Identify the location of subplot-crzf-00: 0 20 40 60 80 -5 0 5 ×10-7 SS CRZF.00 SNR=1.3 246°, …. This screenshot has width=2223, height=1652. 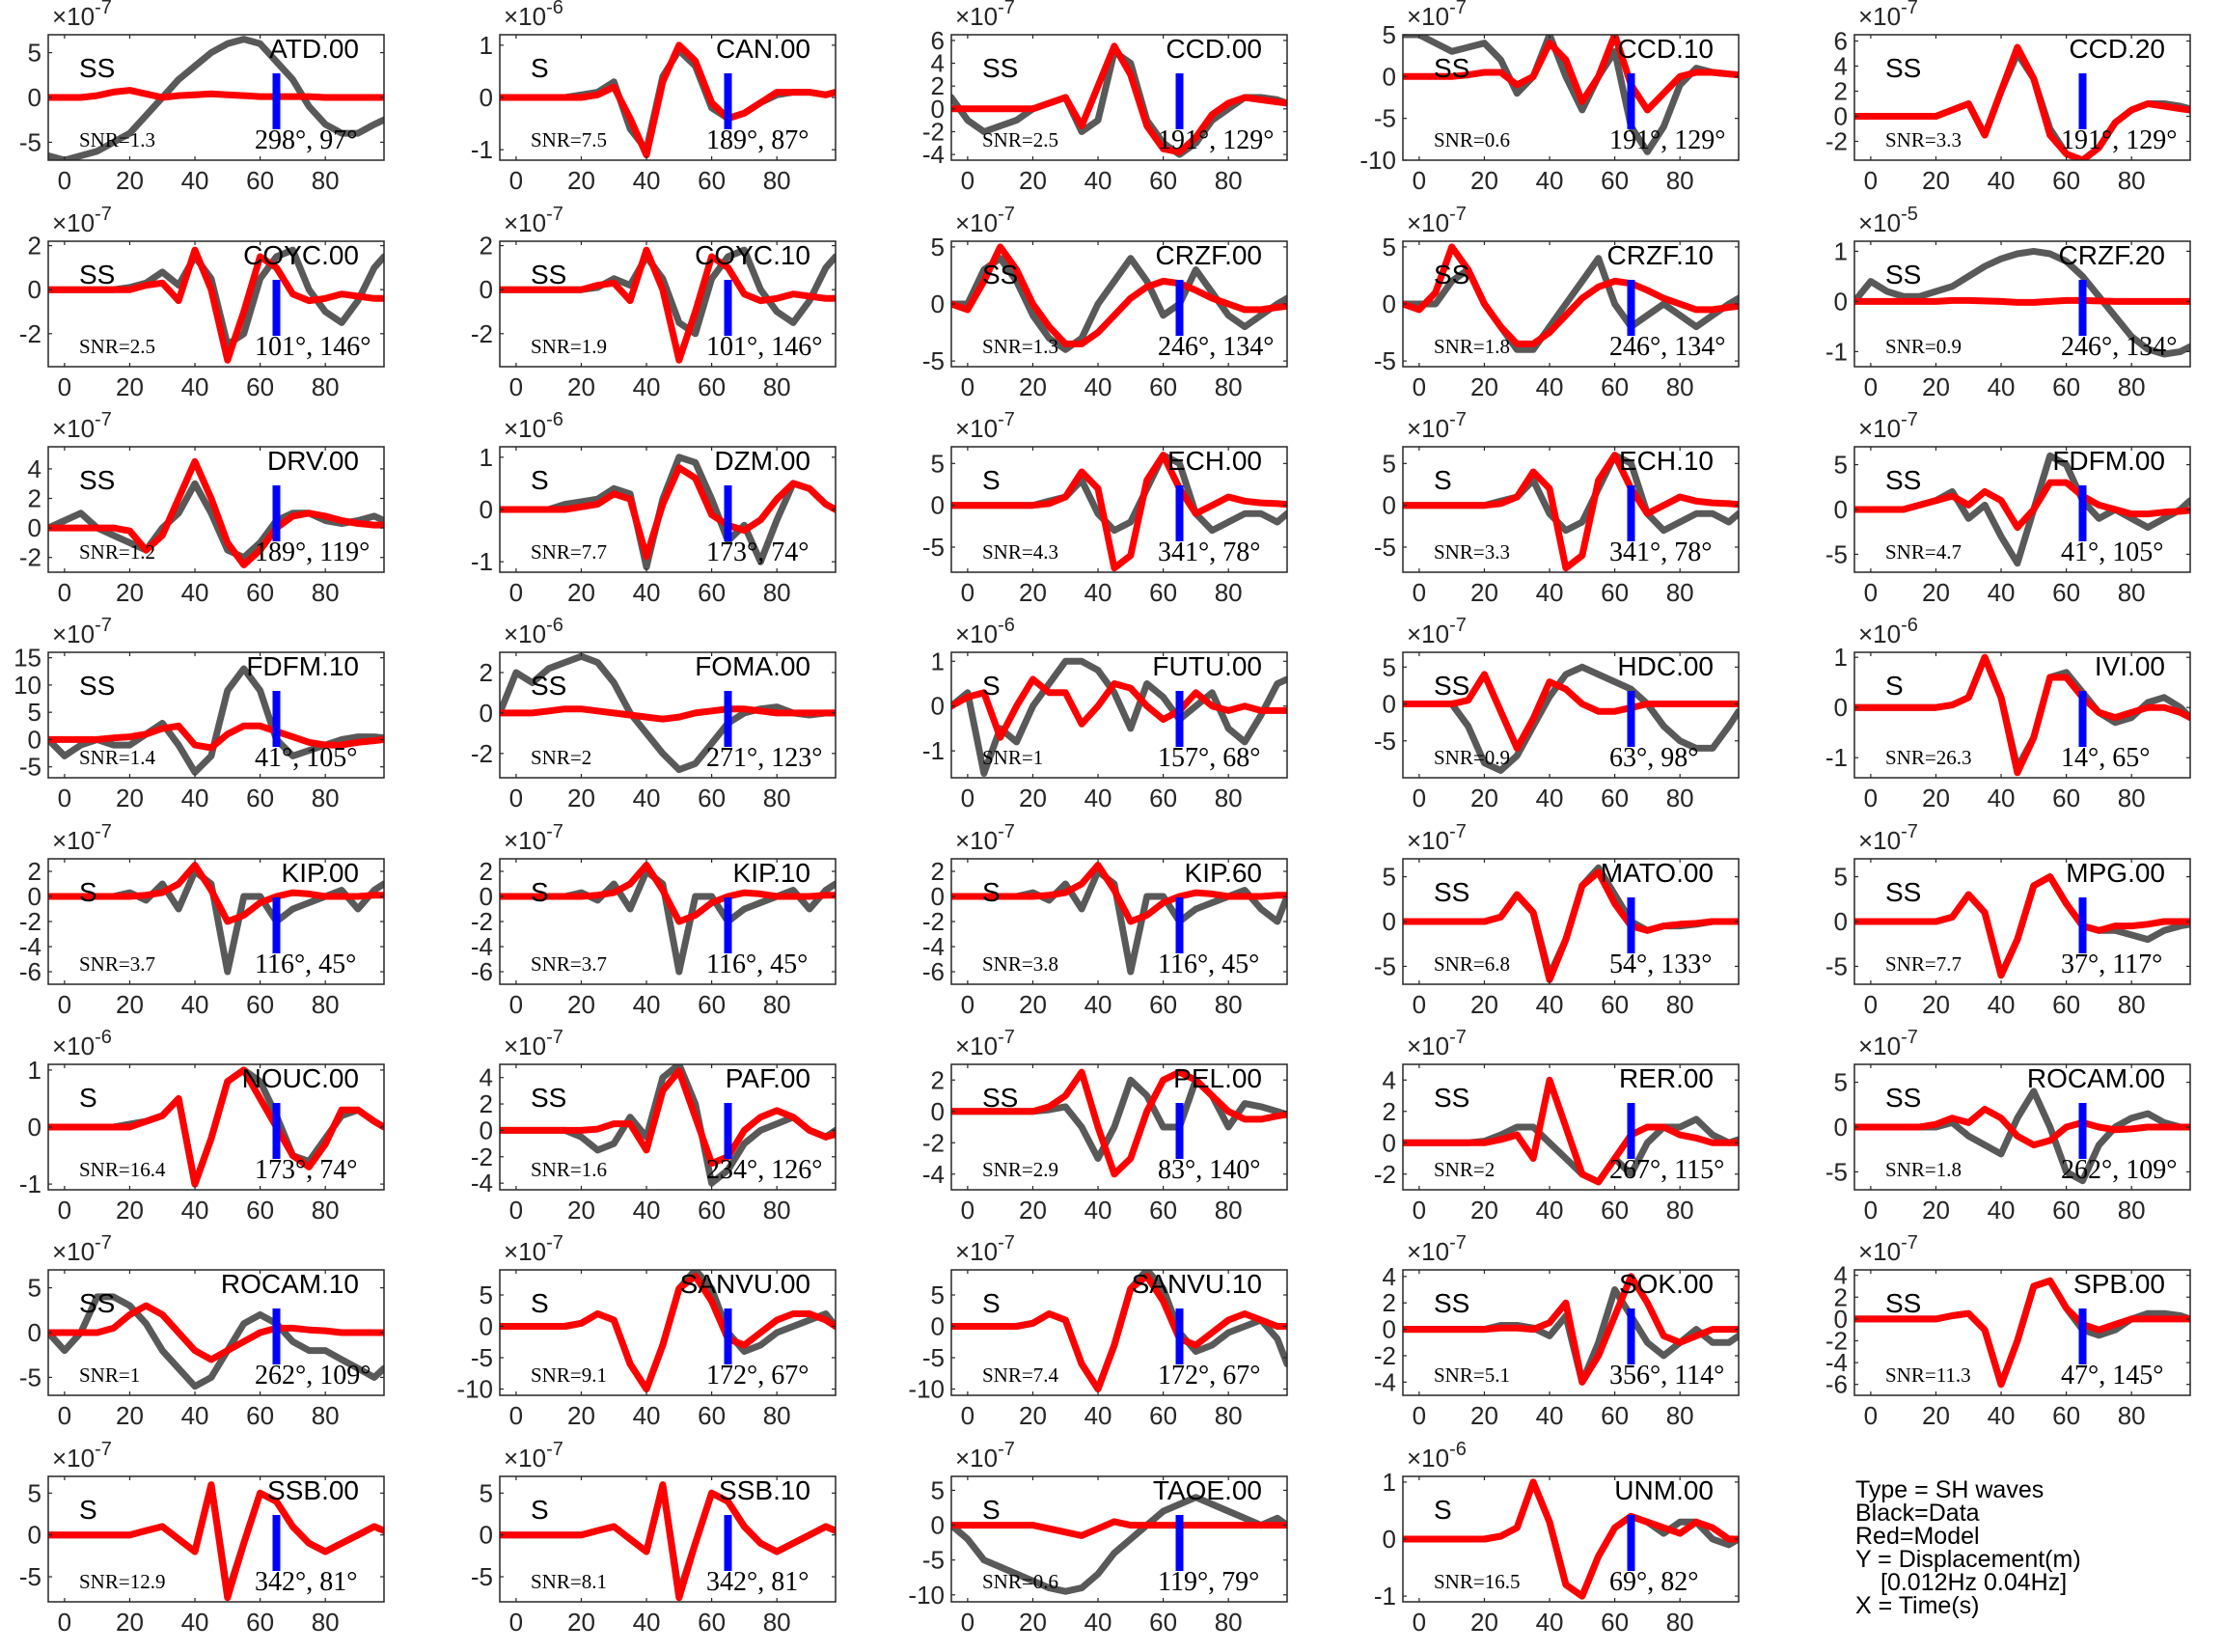
(1105, 302).